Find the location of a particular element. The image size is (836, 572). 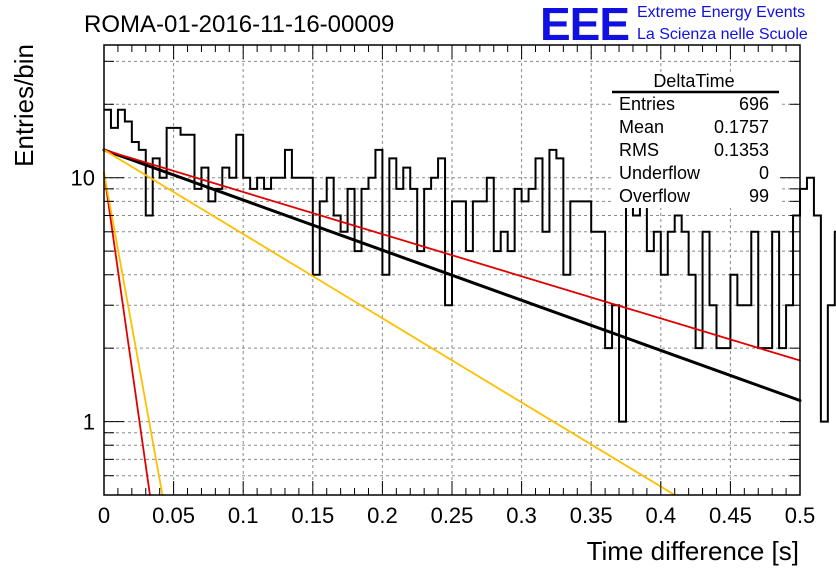

y-tick-label: 10 is located at coordinates (83, 178).